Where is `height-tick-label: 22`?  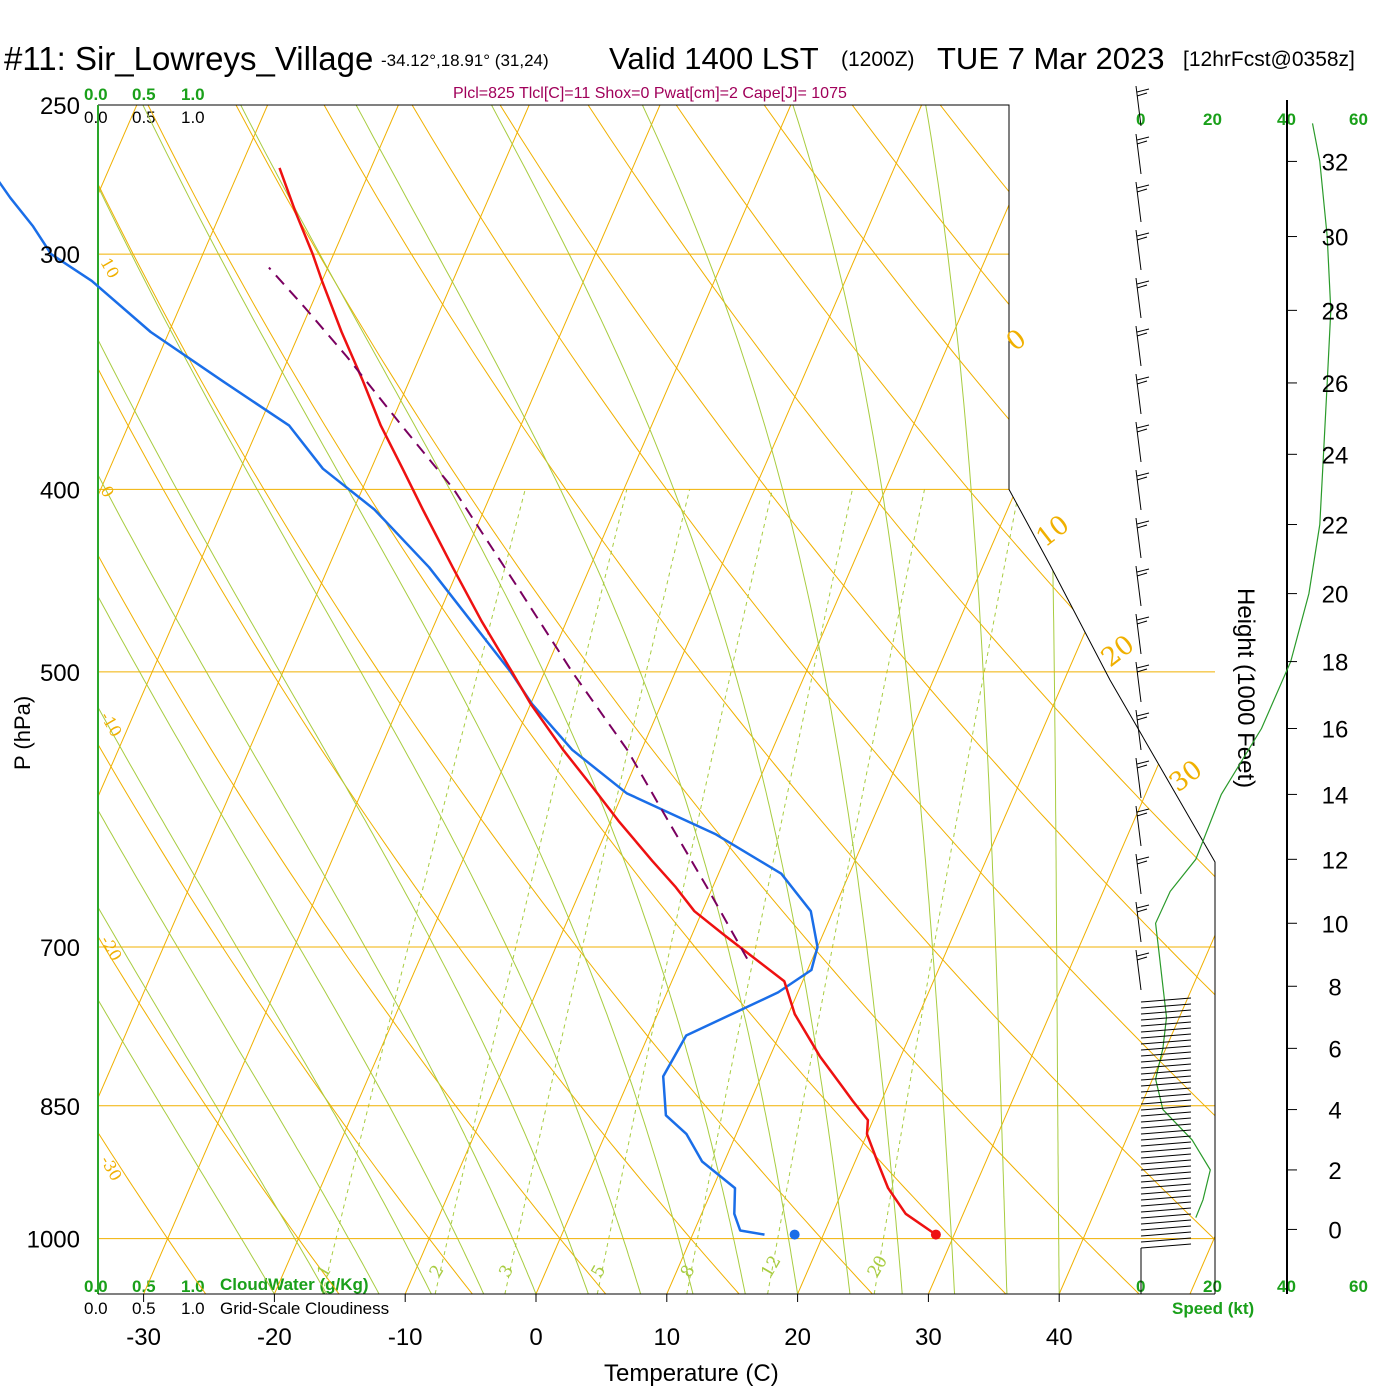 height-tick-label: 22 is located at coordinates (1335, 526).